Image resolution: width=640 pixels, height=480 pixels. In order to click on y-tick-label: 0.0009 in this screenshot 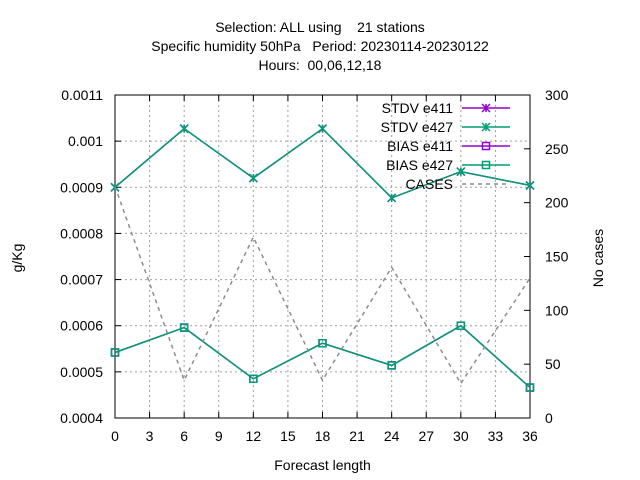, I will do `click(81, 187)`.